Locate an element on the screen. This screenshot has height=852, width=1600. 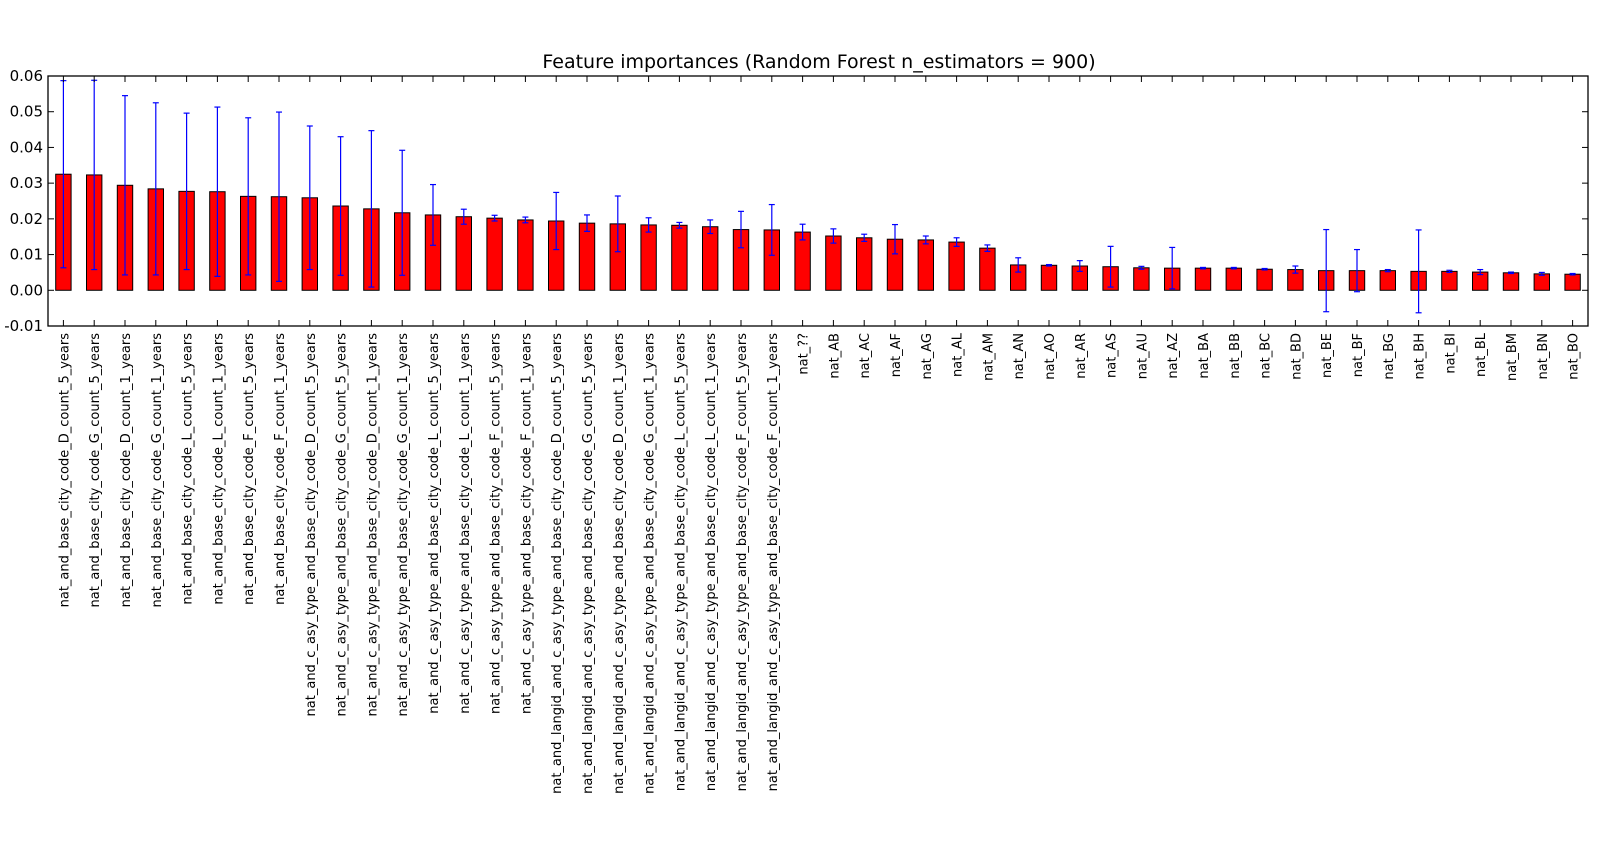
x-tick-label: nat_and_base_city_code_G_count_5_years is located at coordinates (95, 470).